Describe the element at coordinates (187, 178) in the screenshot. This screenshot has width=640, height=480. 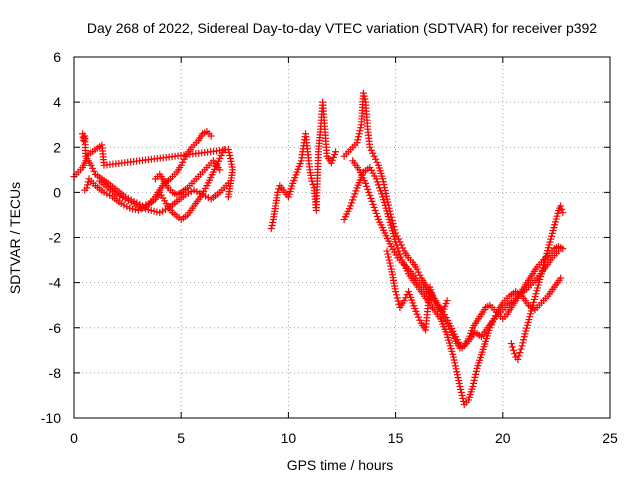
I see `series-d` at that location.